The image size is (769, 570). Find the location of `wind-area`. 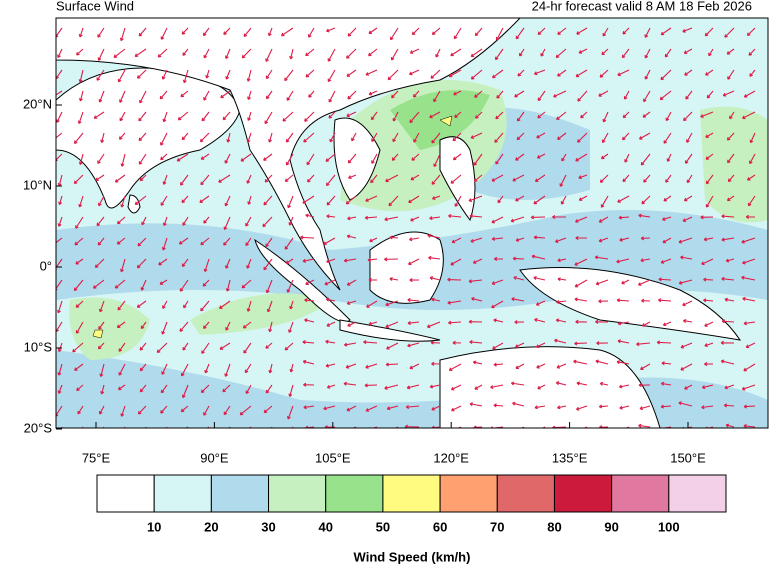

wind-area is located at coordinates (260, 314).